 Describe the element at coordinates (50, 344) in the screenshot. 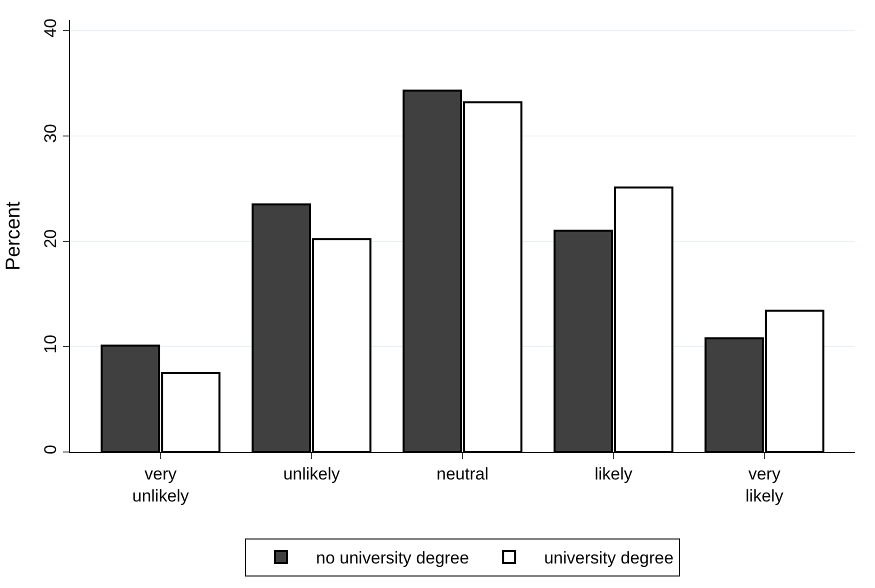

I see `y-tick-label: 10` at that location.